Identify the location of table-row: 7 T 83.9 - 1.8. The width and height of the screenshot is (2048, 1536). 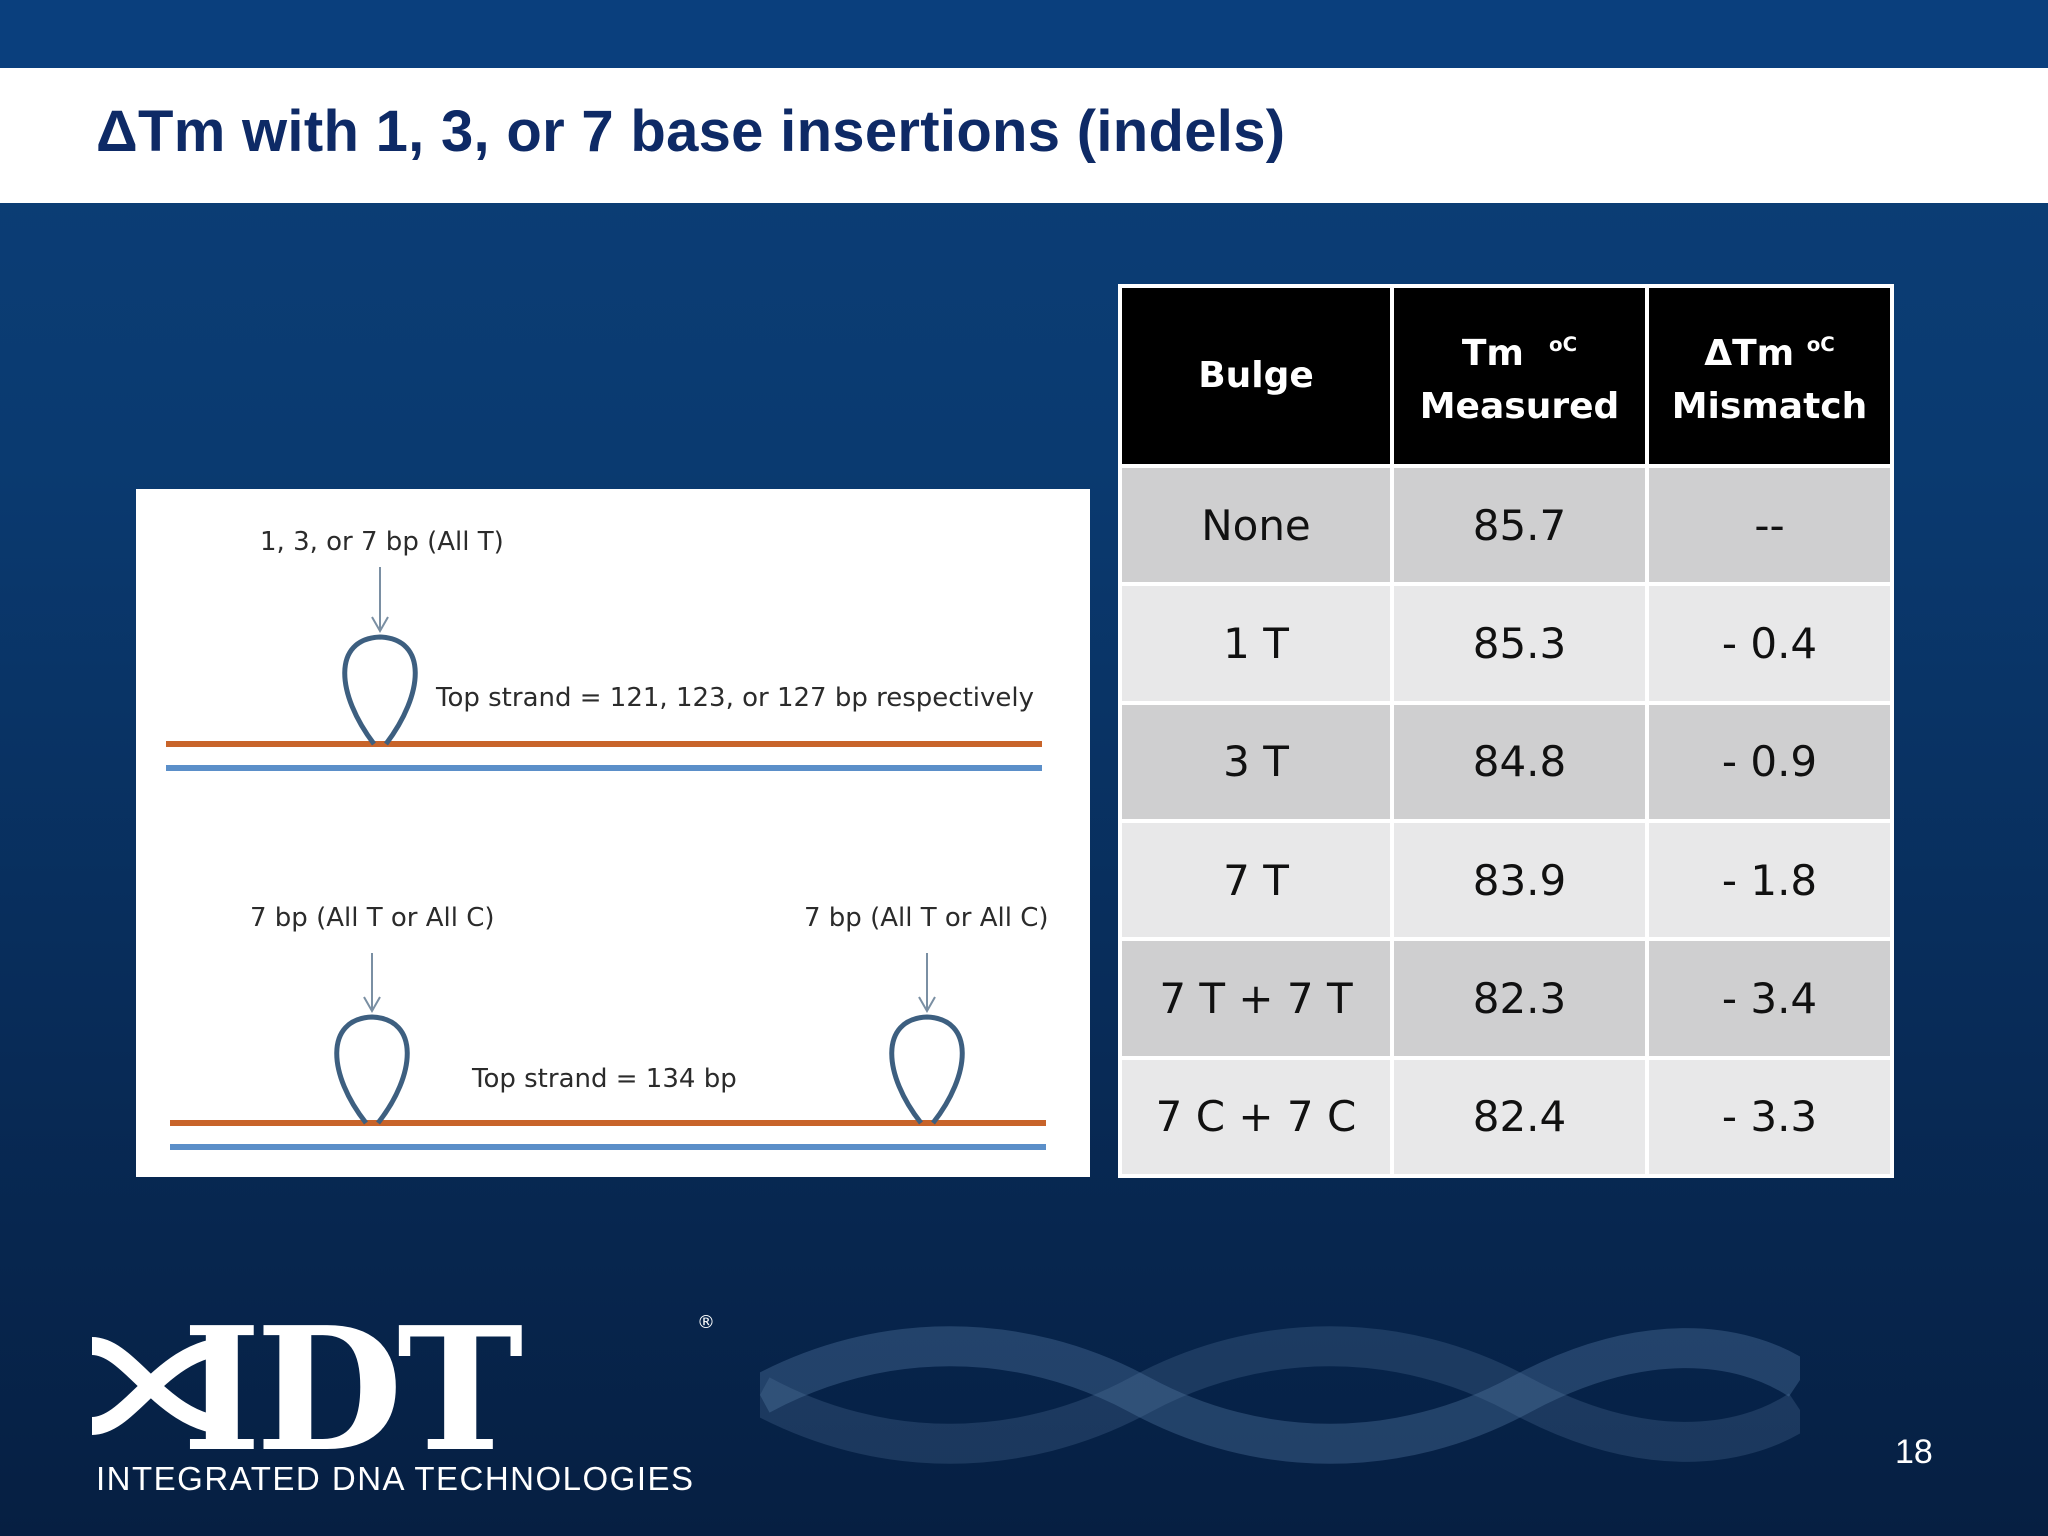
(1506, 880).